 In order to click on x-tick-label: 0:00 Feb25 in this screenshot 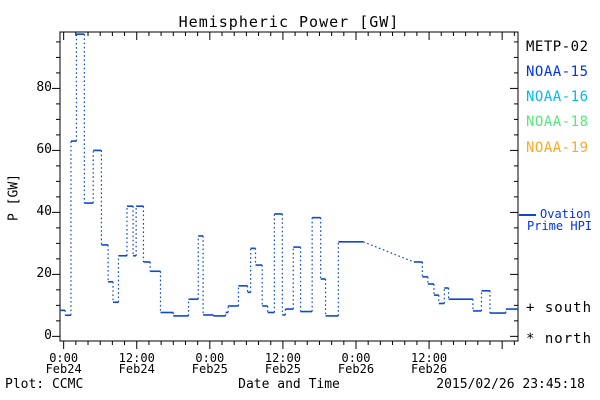, I will do `click(210, 363)`.